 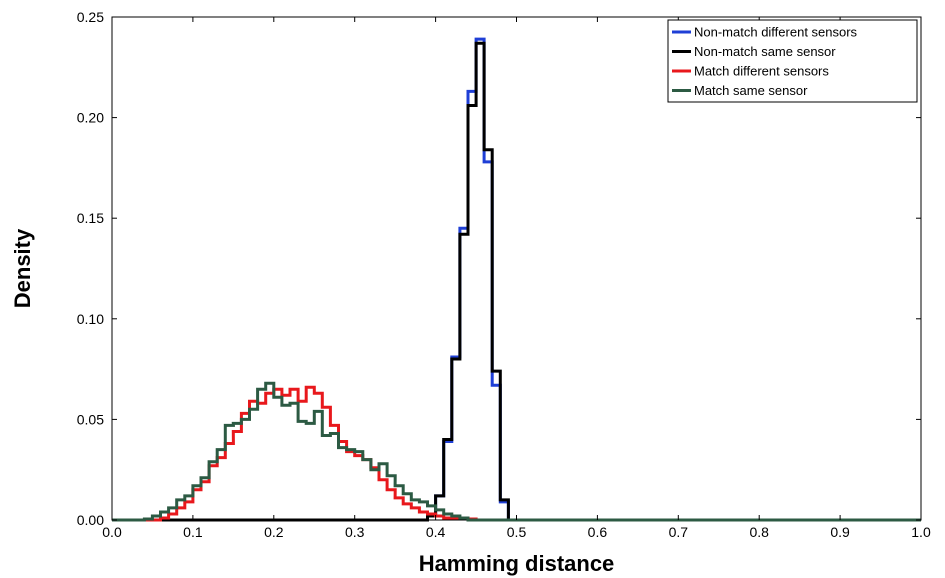 I want to click on x-tick-label: 0.5, so click(x=517, y=532).